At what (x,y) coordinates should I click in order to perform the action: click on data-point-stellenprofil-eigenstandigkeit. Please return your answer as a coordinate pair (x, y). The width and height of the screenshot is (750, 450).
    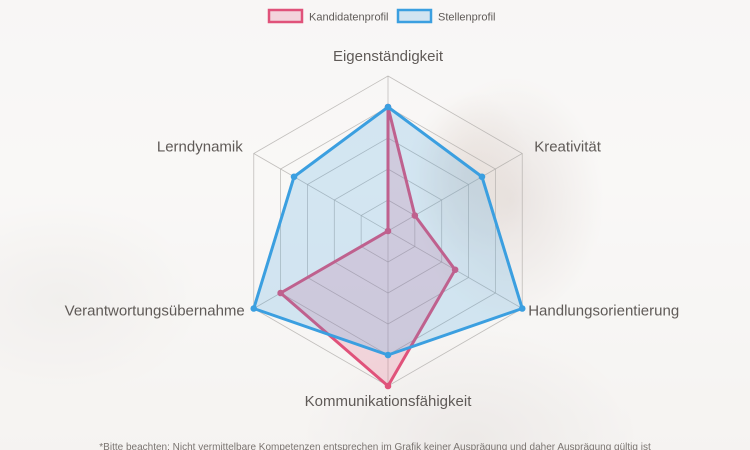
    Looking at the image, I should click on (388, 107).